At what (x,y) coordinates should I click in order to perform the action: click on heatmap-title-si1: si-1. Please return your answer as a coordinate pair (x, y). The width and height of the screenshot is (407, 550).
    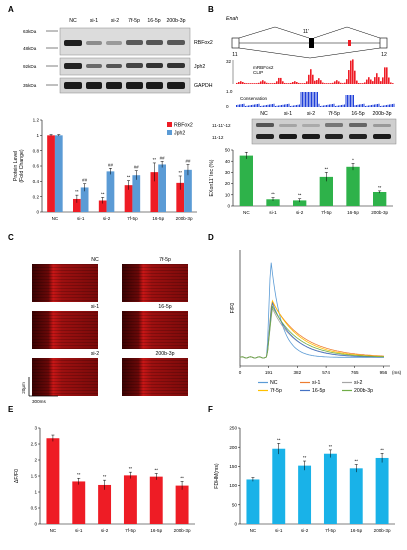
    Looking at the image, I should click on (95, 307).